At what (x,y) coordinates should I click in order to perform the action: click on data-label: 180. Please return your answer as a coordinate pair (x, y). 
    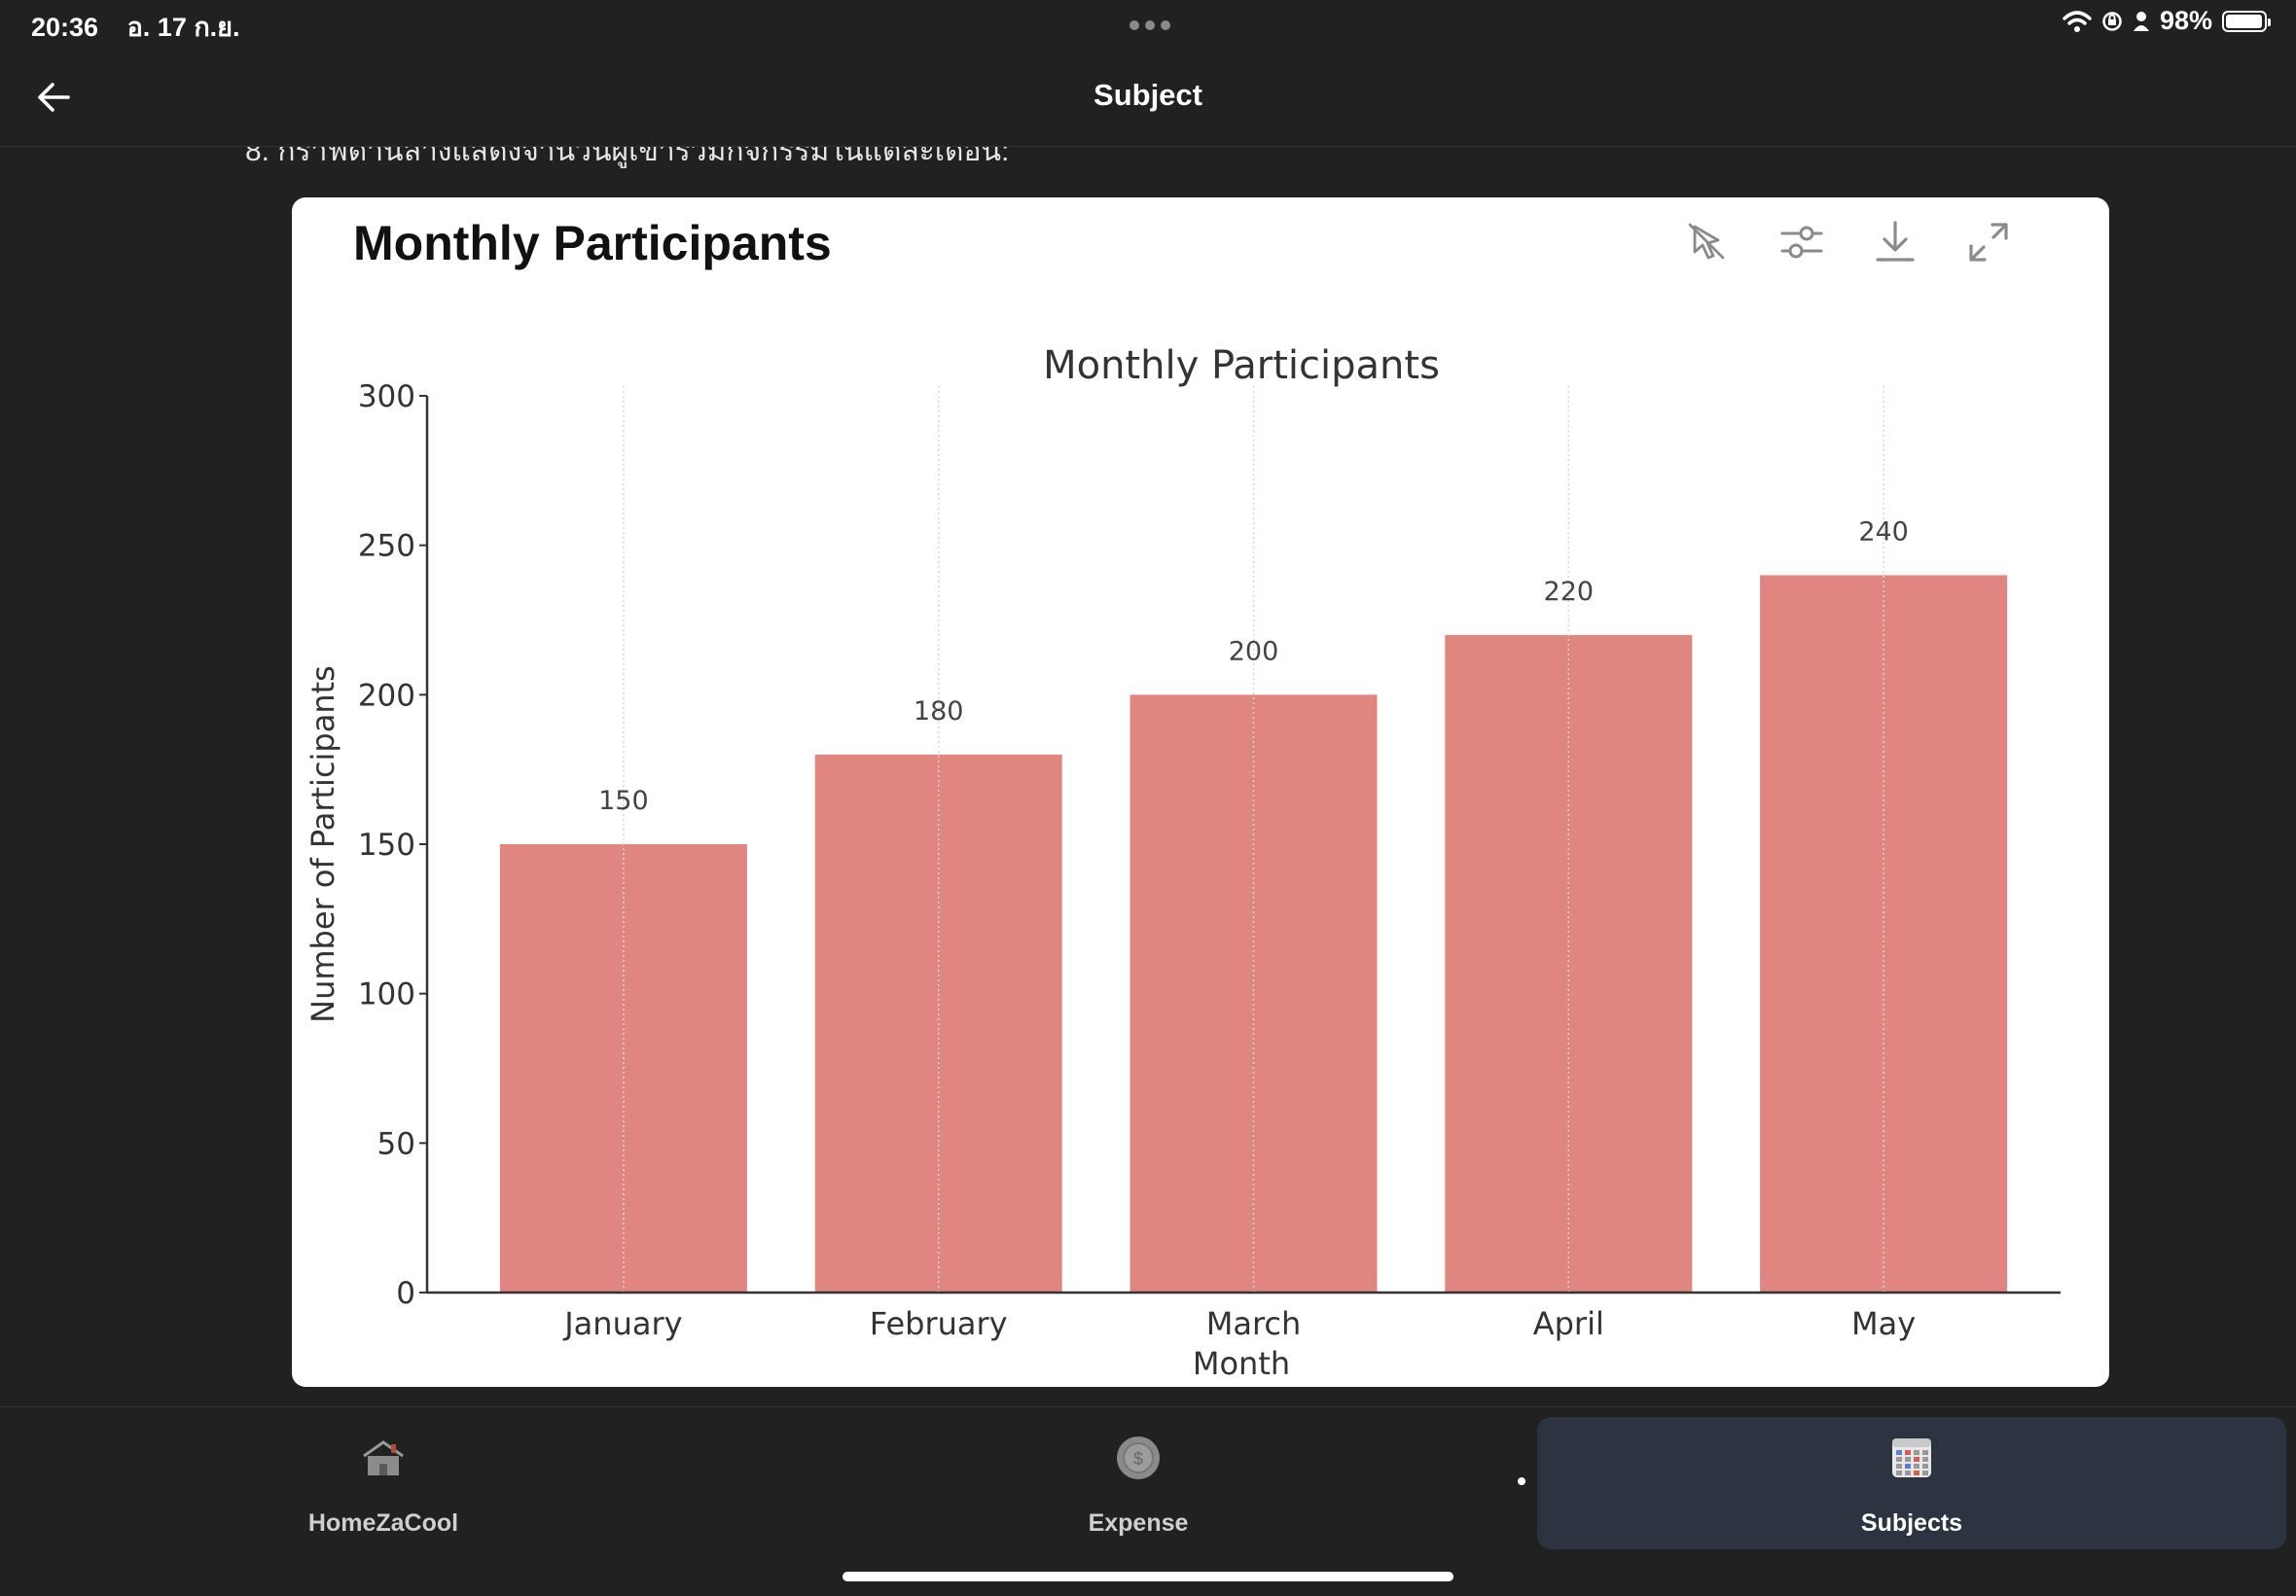
    Looking at the image, I should click on (939, 711).